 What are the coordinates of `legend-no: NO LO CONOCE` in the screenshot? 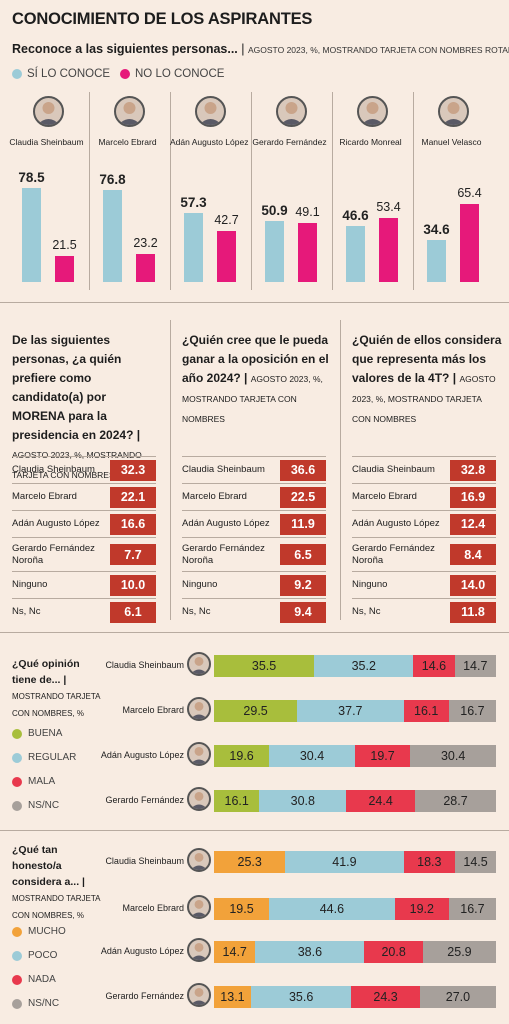 It's located at (172, 74).